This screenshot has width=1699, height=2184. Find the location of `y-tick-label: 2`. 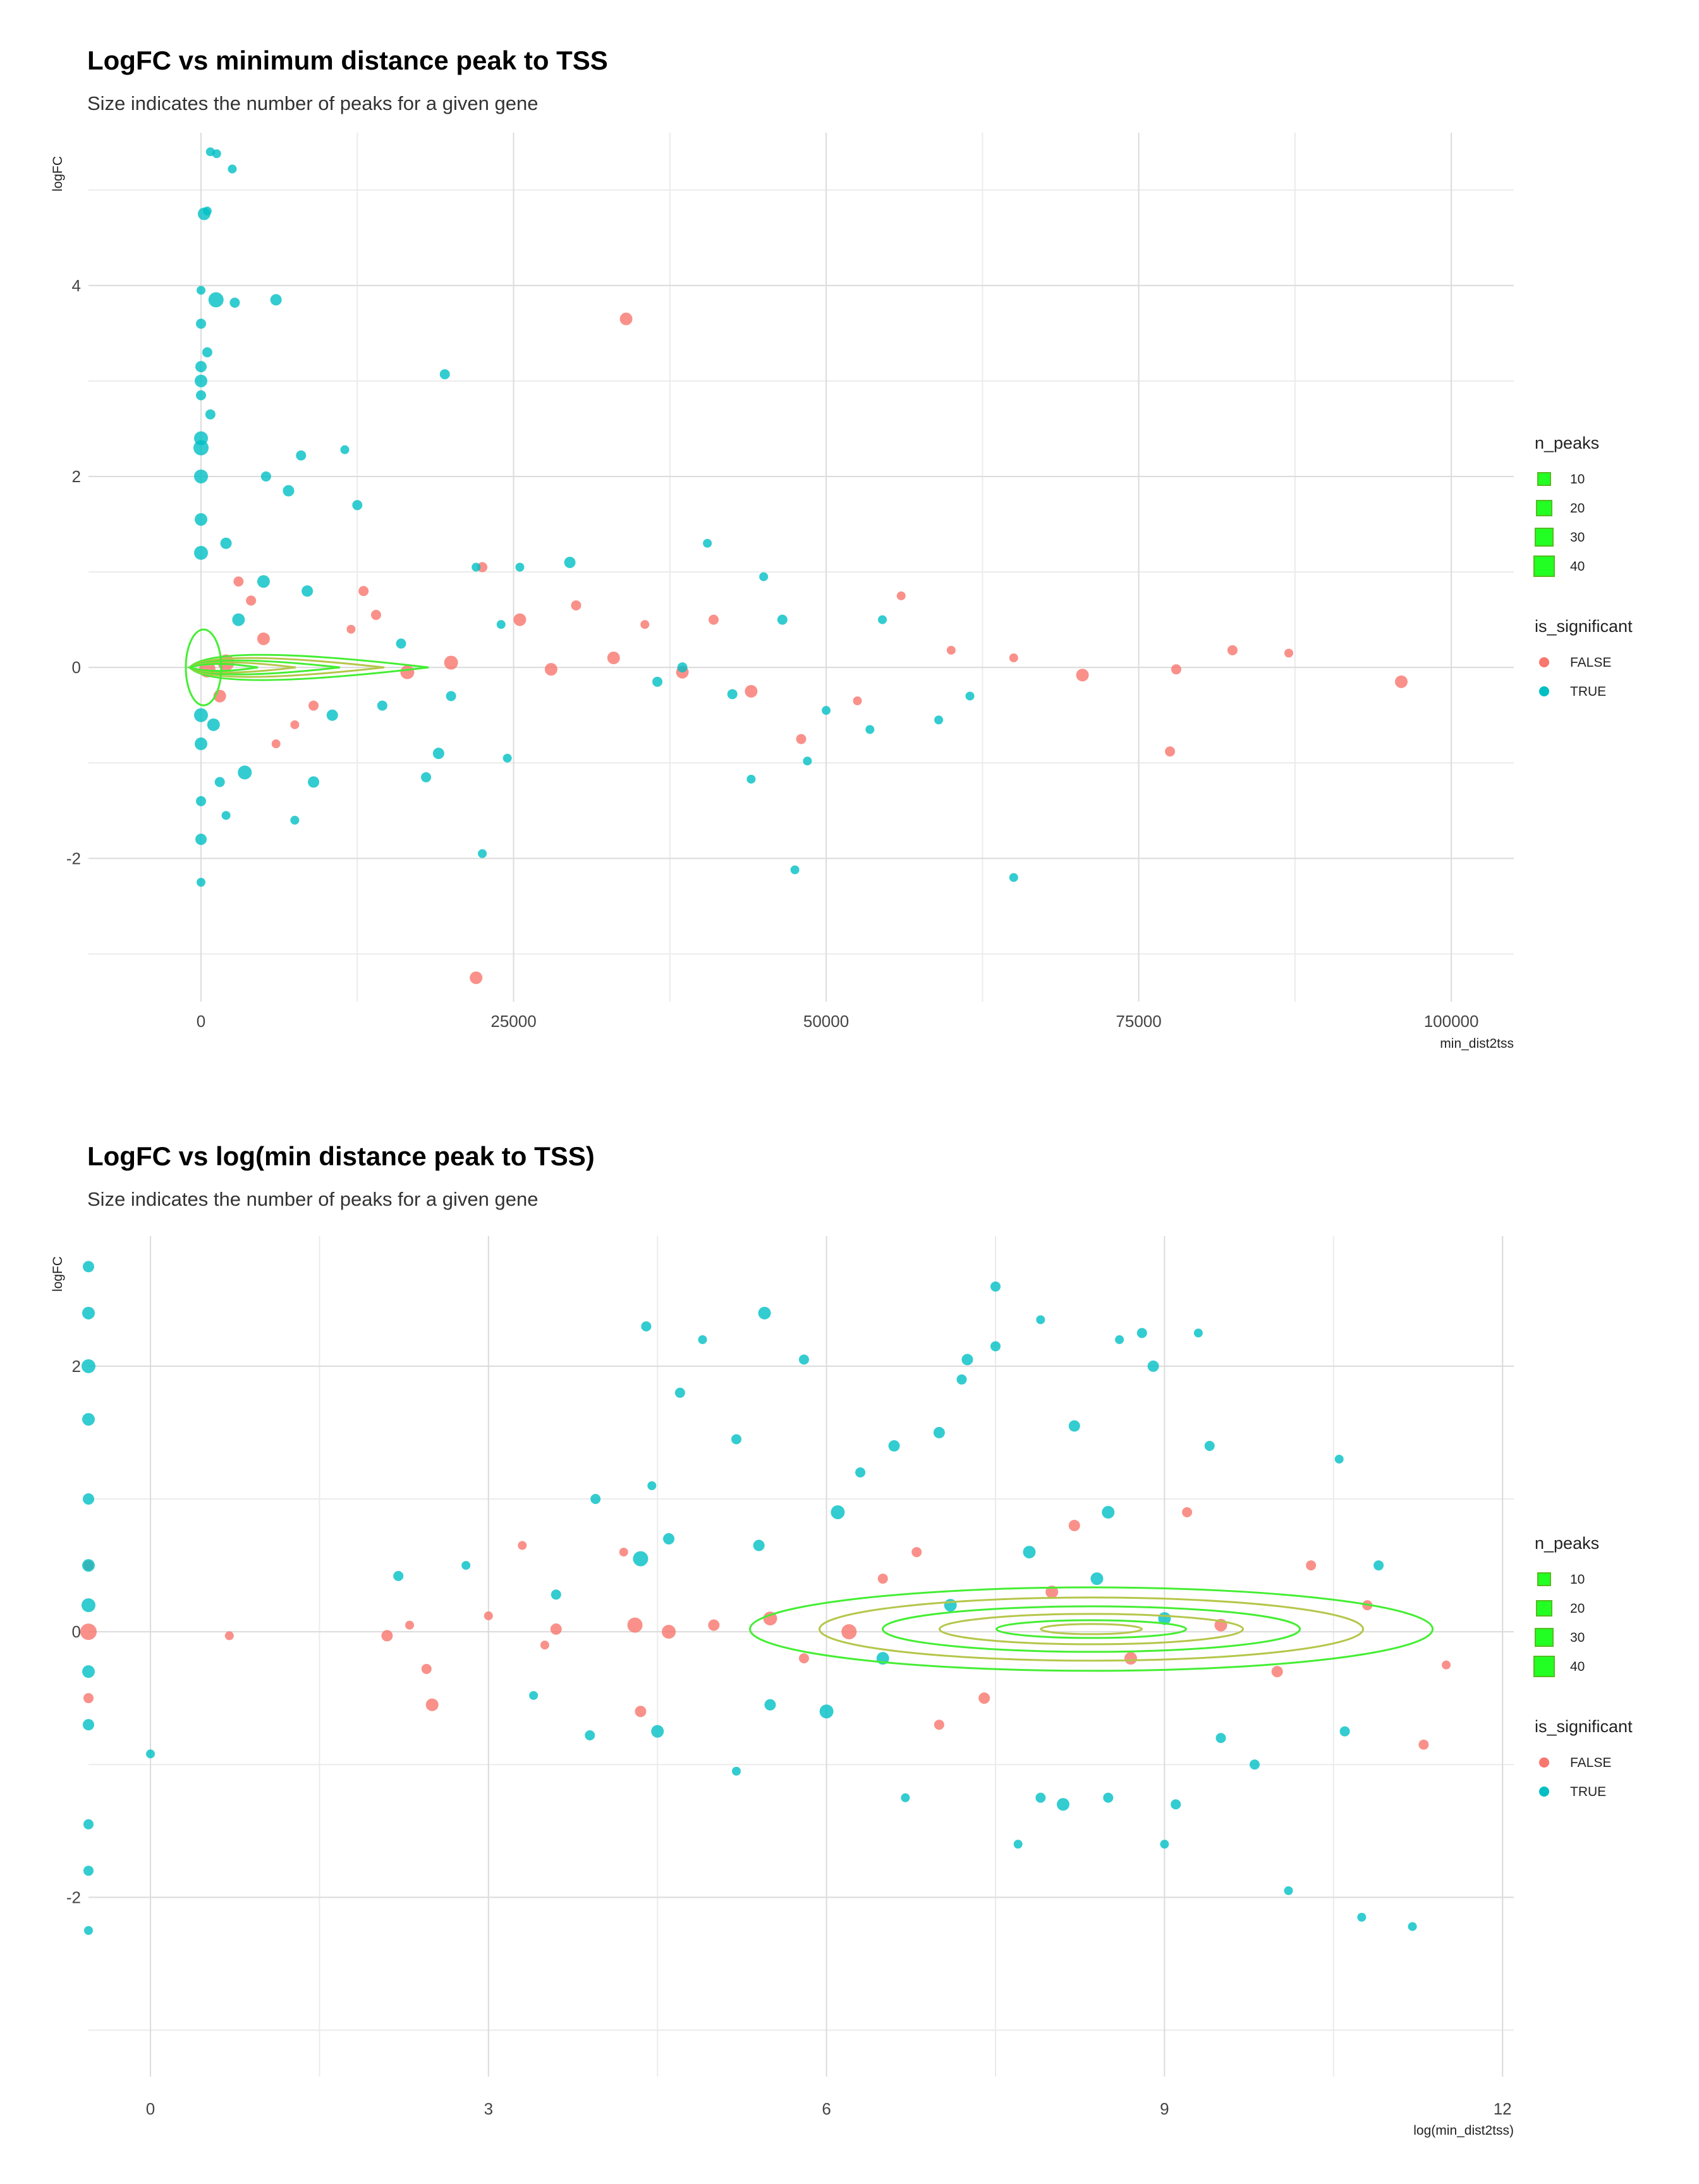

y-tick-label: 2 is located at coordinates (76, 1366).